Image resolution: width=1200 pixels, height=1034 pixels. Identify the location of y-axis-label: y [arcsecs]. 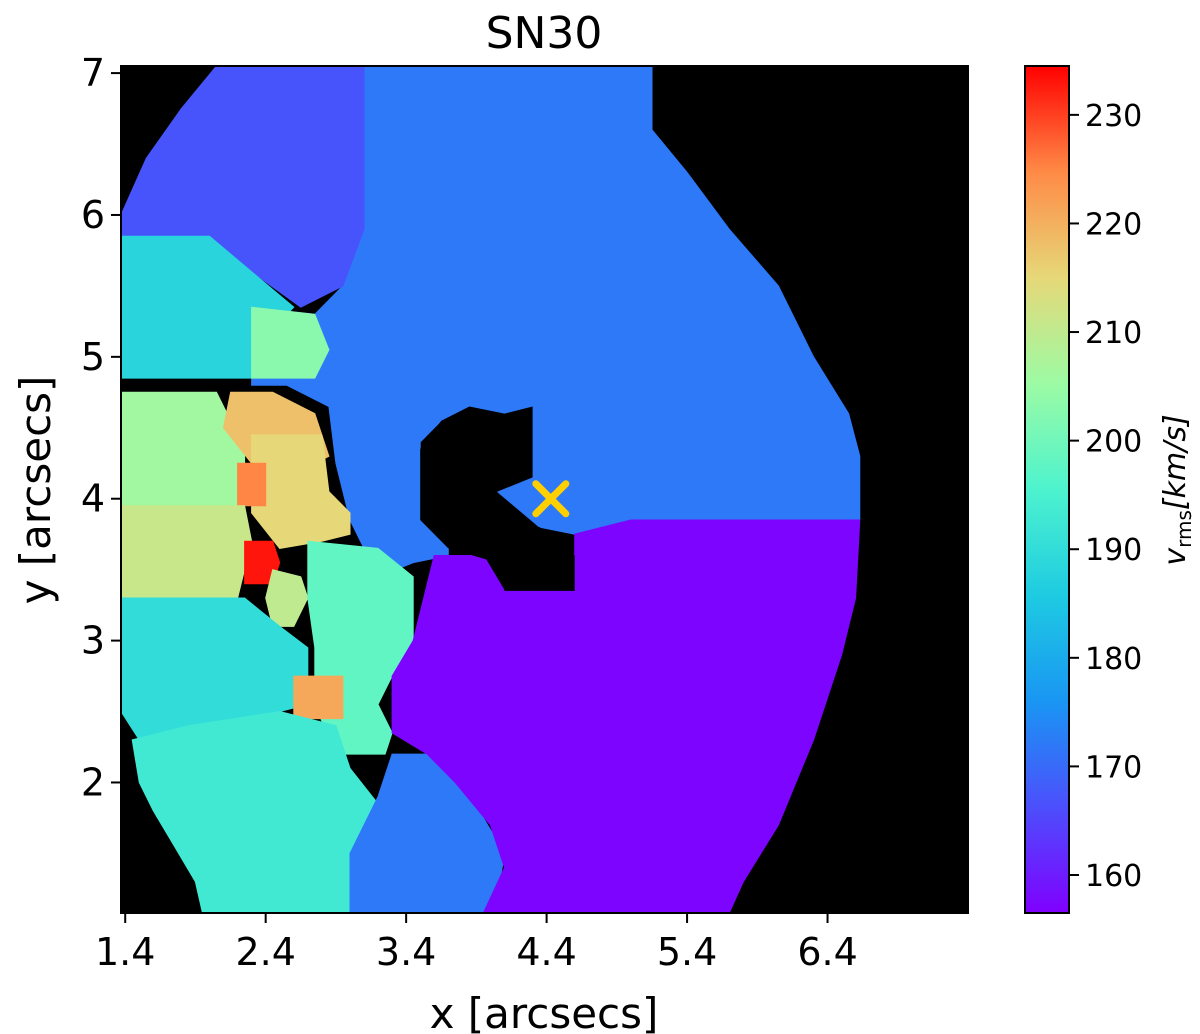
(35, 490).